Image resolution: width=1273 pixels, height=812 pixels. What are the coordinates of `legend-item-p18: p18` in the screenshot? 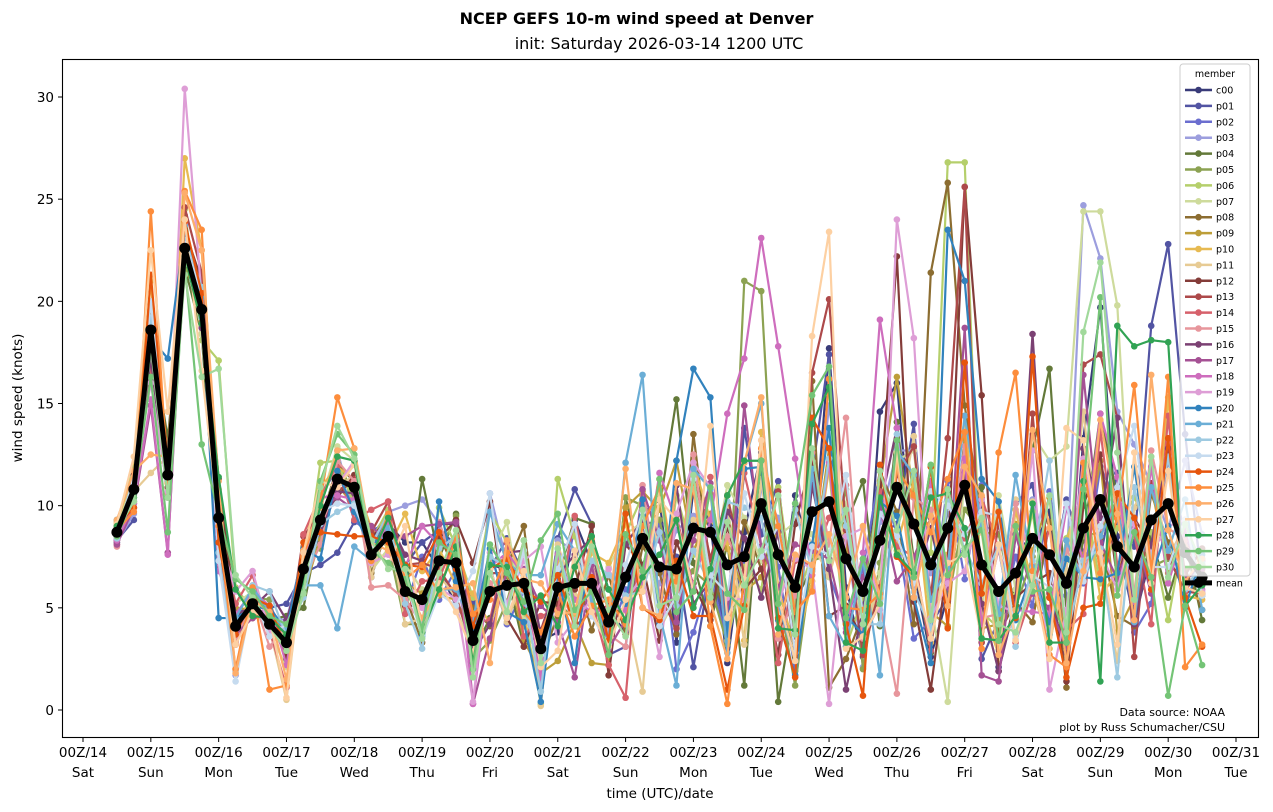 It's located at (1209, 377).